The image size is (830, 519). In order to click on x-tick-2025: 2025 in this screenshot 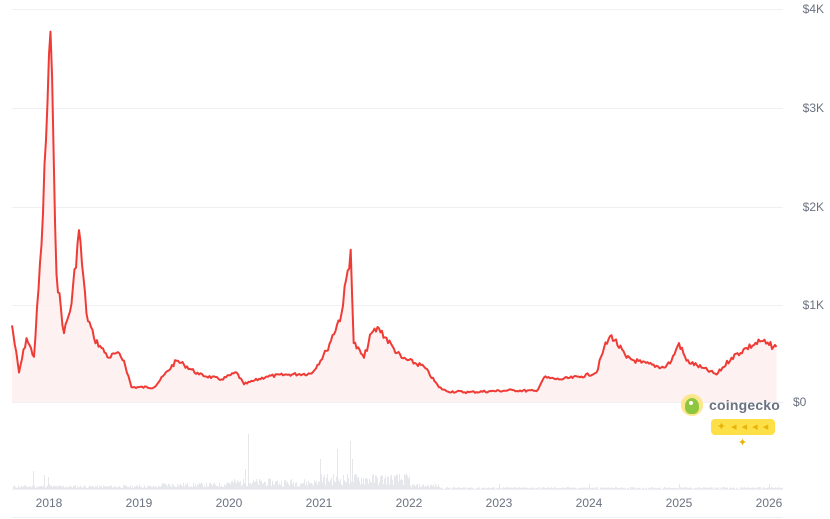, I will do `click(679, 503)`.